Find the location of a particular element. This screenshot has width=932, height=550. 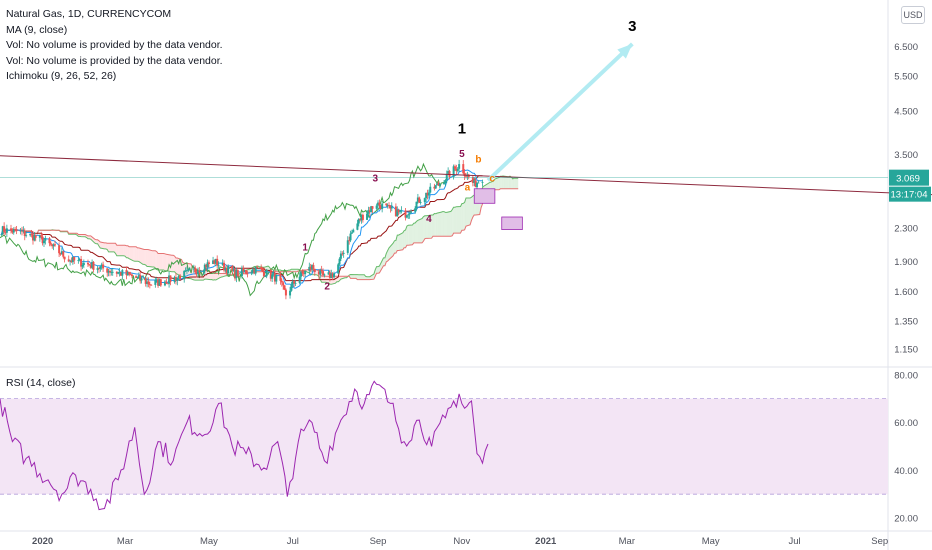

projection-arrow-shaft is located at coordinates (560, 112).